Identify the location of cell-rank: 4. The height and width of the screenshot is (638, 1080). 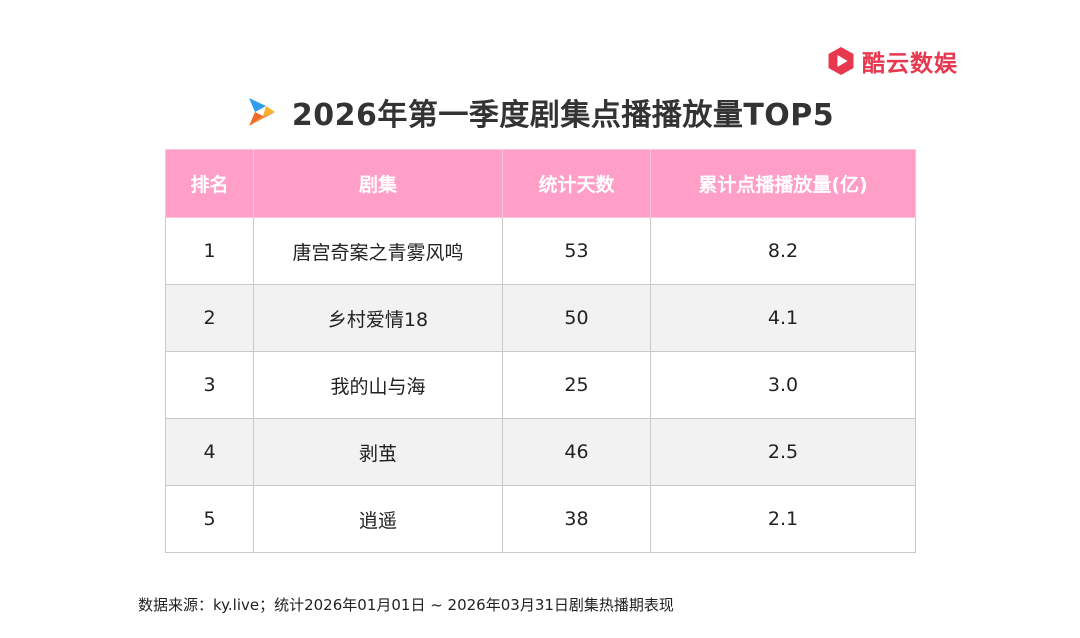
(209, 452).